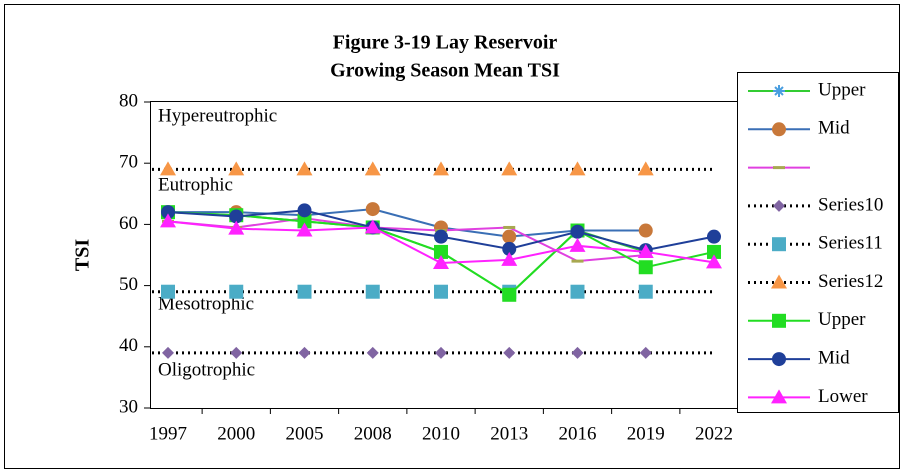  I want to click on x-tick-label: 2010, so click(441, 433).